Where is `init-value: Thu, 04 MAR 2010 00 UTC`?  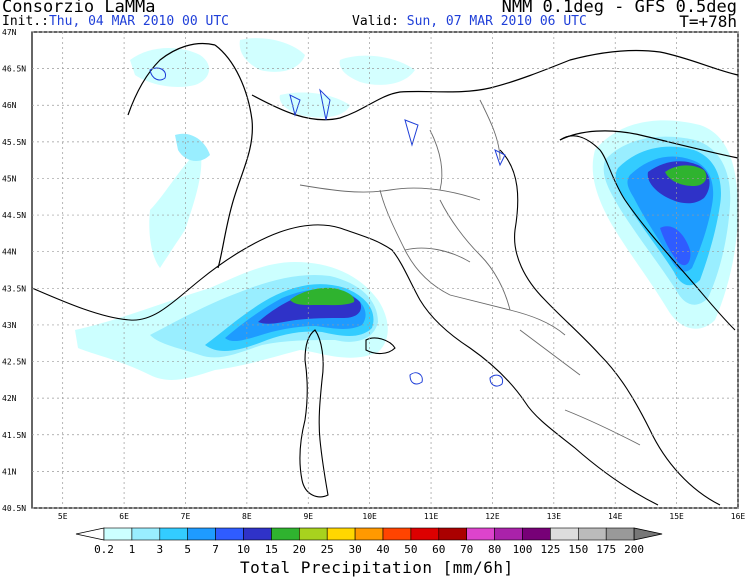 init-value: Thu, 04 MAR 2010 00 UTC is located at coordinates (138, 21).